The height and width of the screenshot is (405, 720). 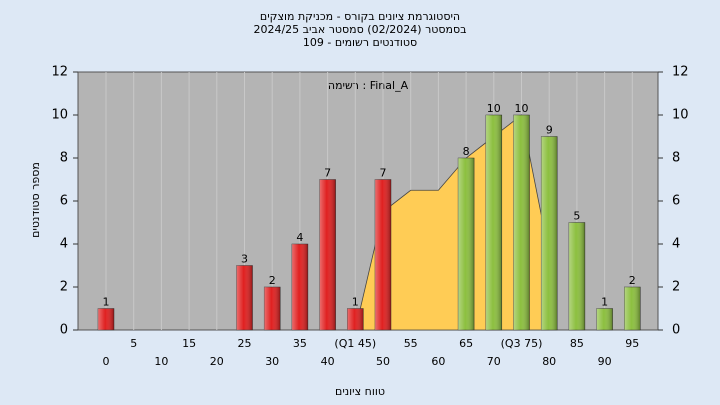 What do you see at coordinates (680, 72) in the screenshot?
I see `y2-tick-label: 12` at bounding box center [680, 72].